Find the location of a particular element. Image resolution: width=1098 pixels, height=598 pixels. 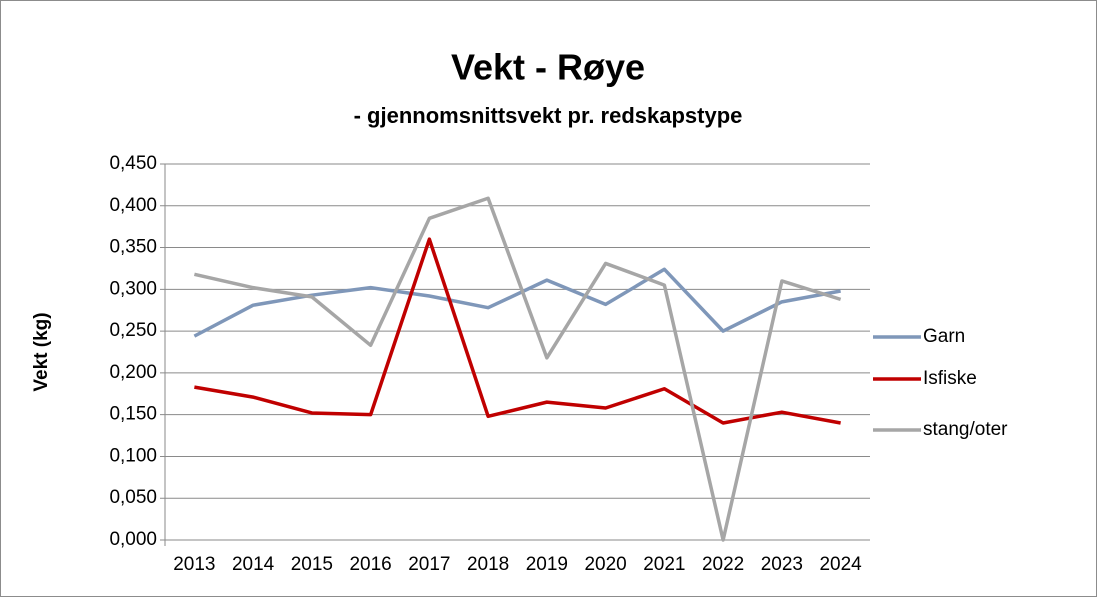

legend-label: Isfiske is located at coordinates (950, 378).